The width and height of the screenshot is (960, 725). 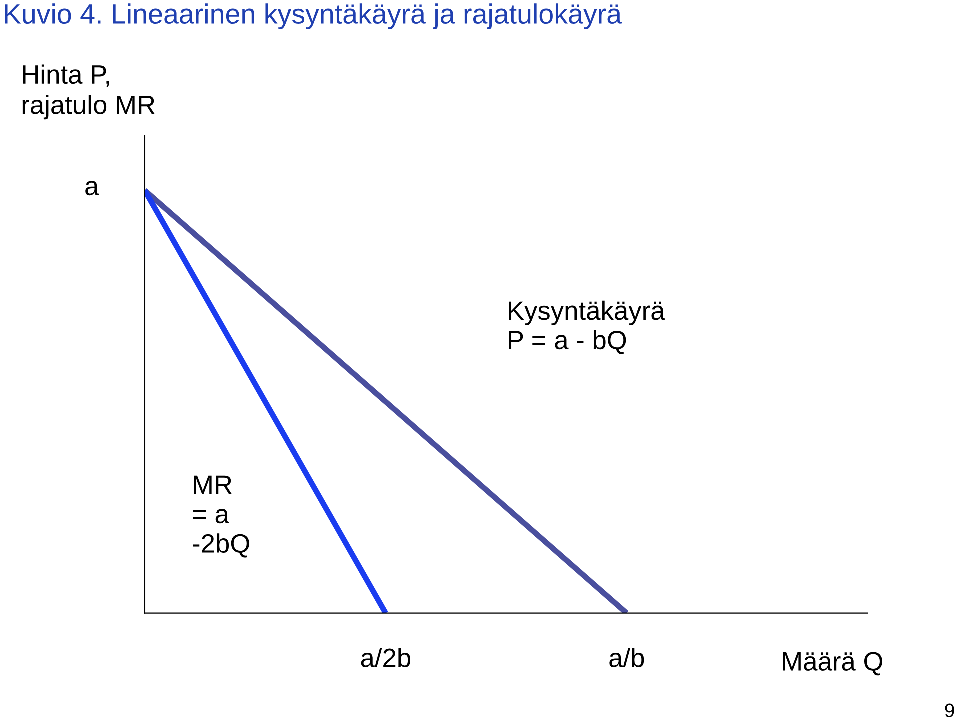 I want to click on x-tick-label: a/2b, so click(x=385, y=658).